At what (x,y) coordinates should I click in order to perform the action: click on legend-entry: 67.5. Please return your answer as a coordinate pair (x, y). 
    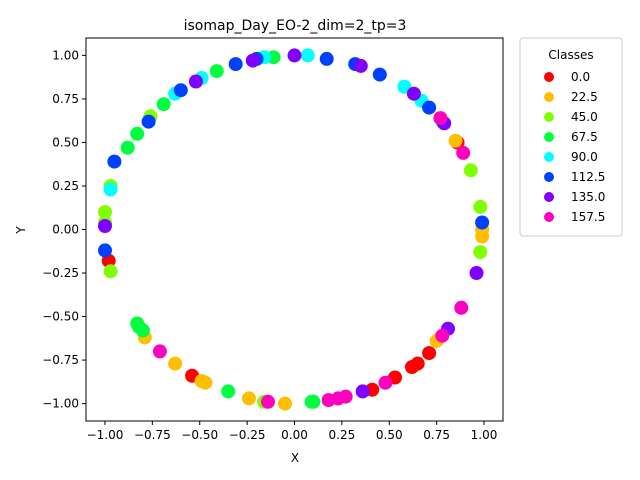
    Looking at the image, I should click on (584, 137).